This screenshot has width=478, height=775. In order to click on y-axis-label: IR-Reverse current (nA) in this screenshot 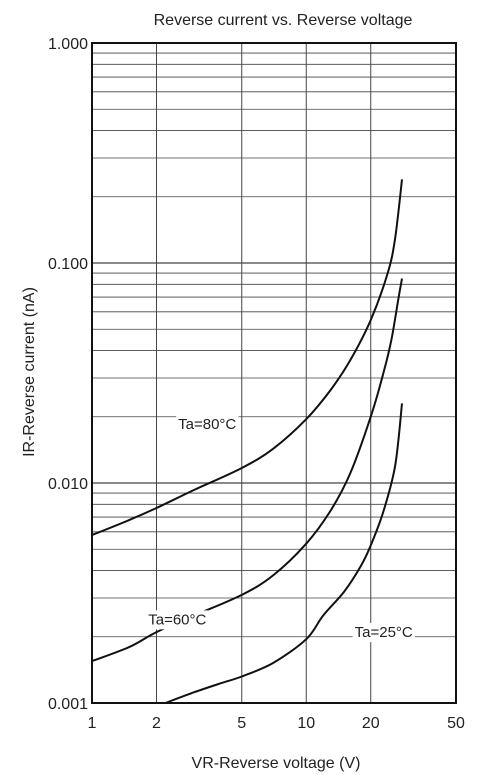, I will do `click(29, 372)`.